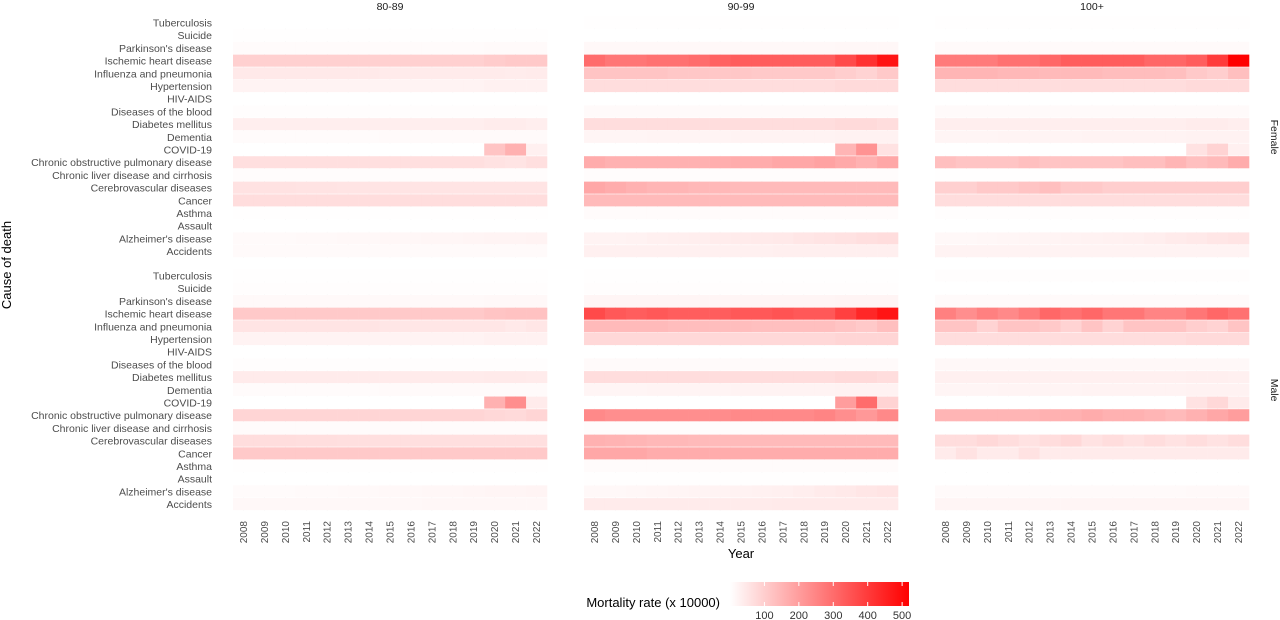 The image size is (1280, 620). I want to click on year-tick-label: 2022, so click(537, 532).